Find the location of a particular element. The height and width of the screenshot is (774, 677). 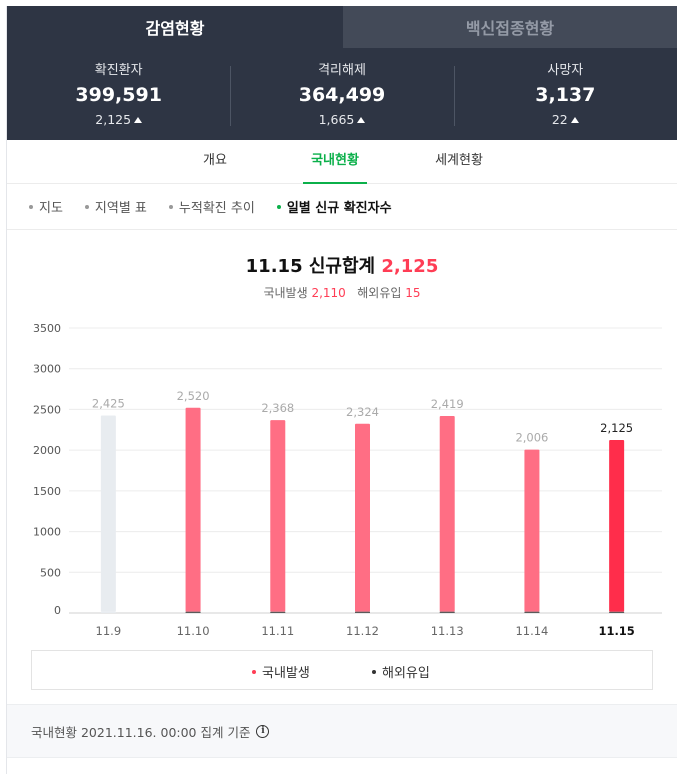

y-tick-label: 3000 is located at coordinates (47, 369).